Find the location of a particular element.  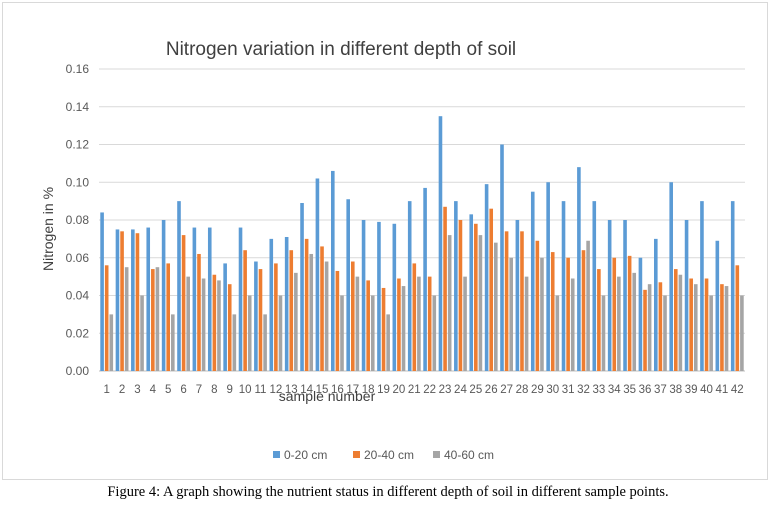

x-tick-label: 36 is located at coordinates (645, 390).